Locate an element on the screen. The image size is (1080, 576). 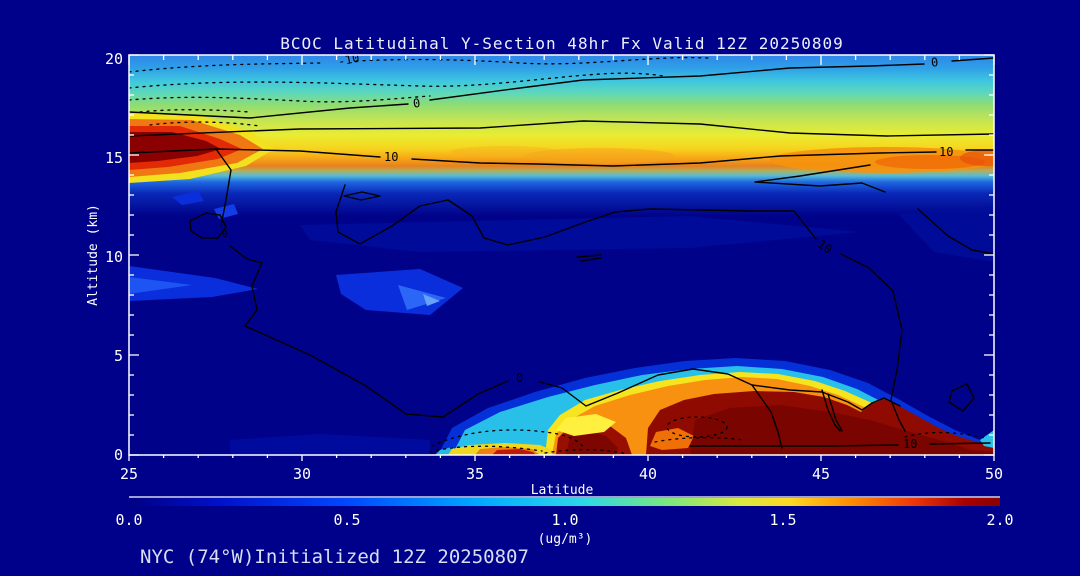
colorbar-tick-labels: 0.0 0.5 1.0 1.5 2.0 is located at coordinates (564, 520).